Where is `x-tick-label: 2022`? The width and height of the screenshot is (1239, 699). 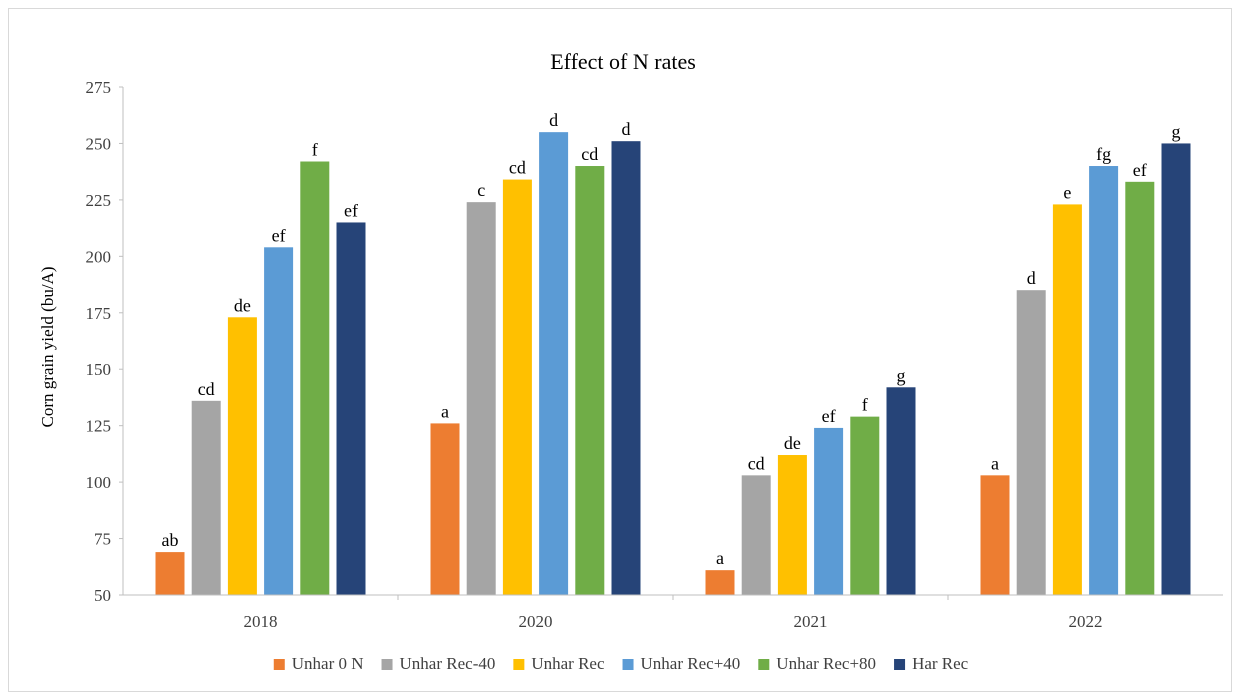
x-tick-label: 2022 is located at coordinates (1086, 621).